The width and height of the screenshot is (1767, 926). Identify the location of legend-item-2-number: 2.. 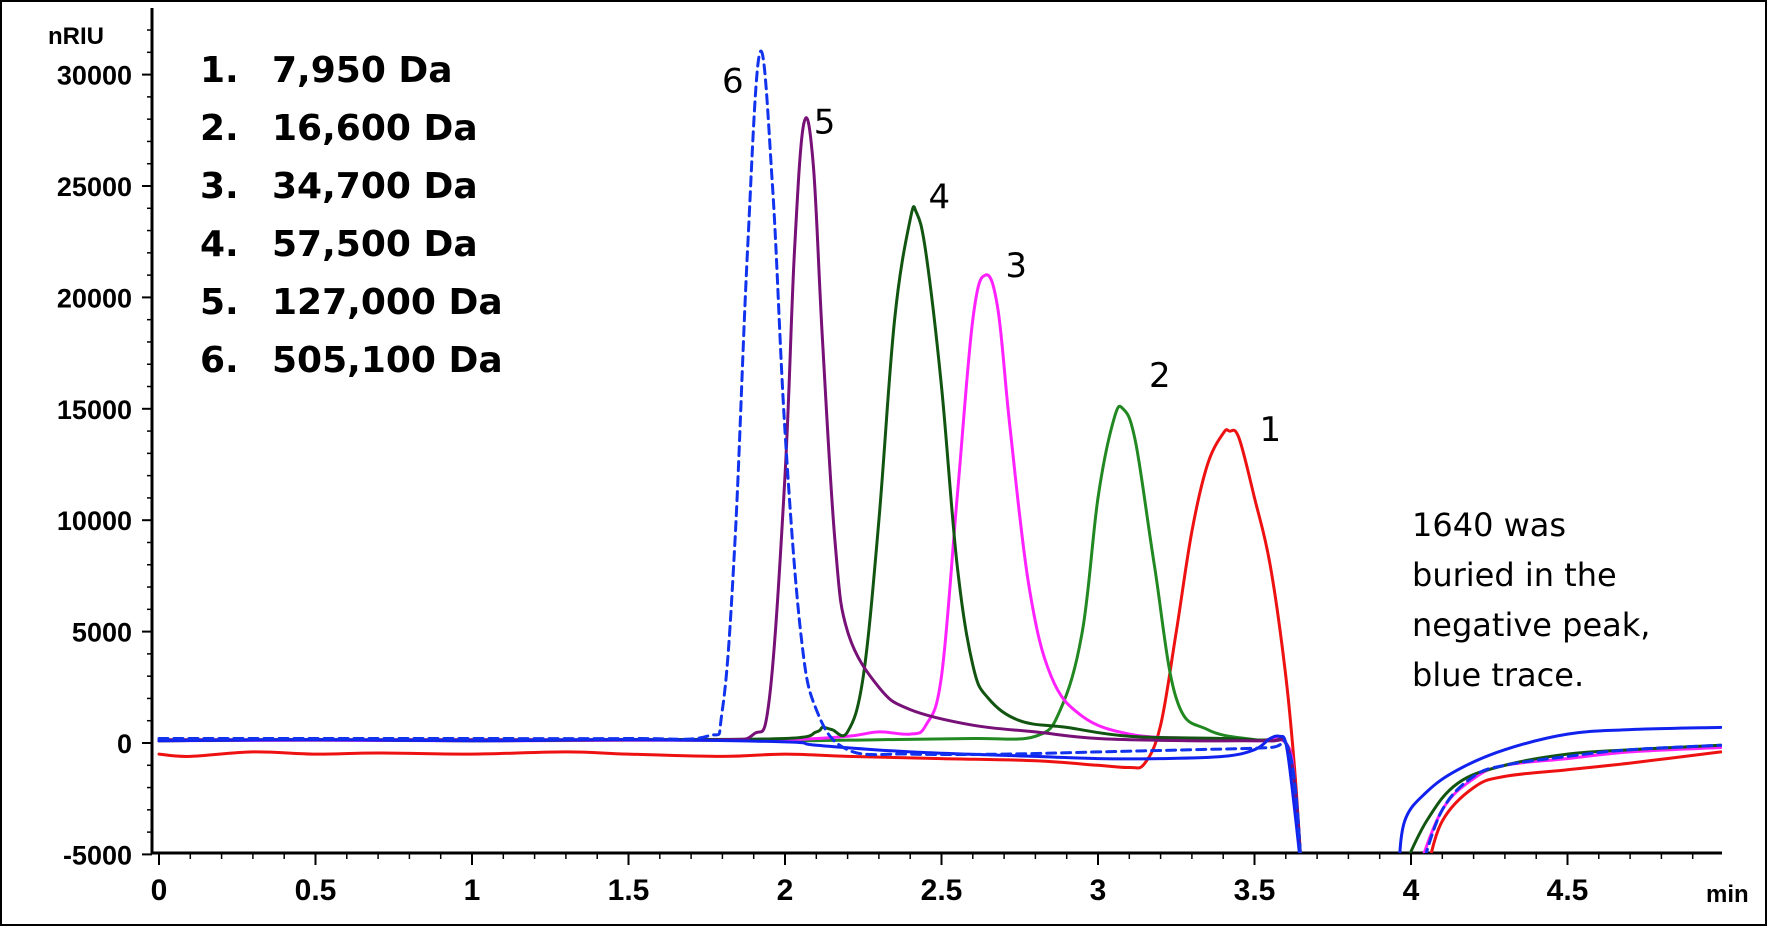
(219, 128).